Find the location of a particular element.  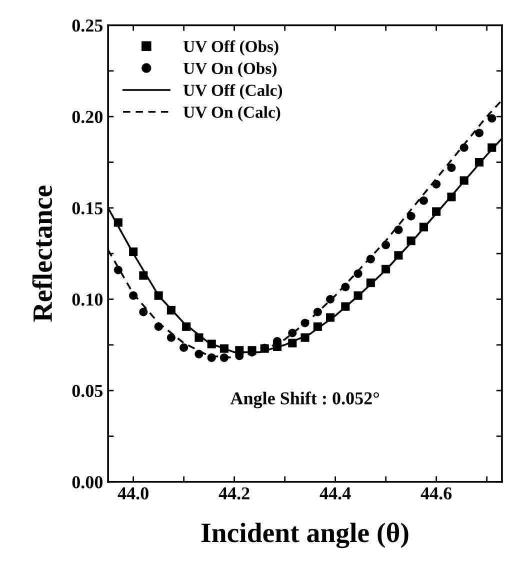

x-tick-label: 44.6 is located at coordinates (436, 493).